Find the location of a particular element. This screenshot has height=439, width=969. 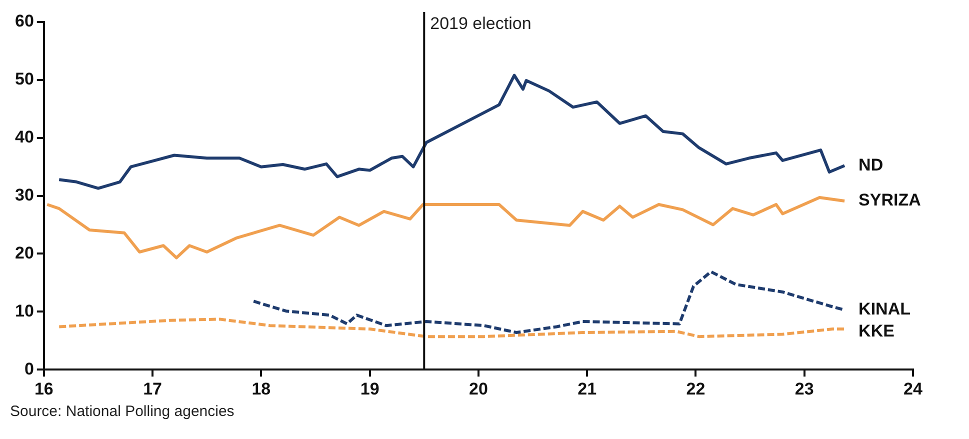

y-tick-label: 40 is located at coordinates (24, 137).